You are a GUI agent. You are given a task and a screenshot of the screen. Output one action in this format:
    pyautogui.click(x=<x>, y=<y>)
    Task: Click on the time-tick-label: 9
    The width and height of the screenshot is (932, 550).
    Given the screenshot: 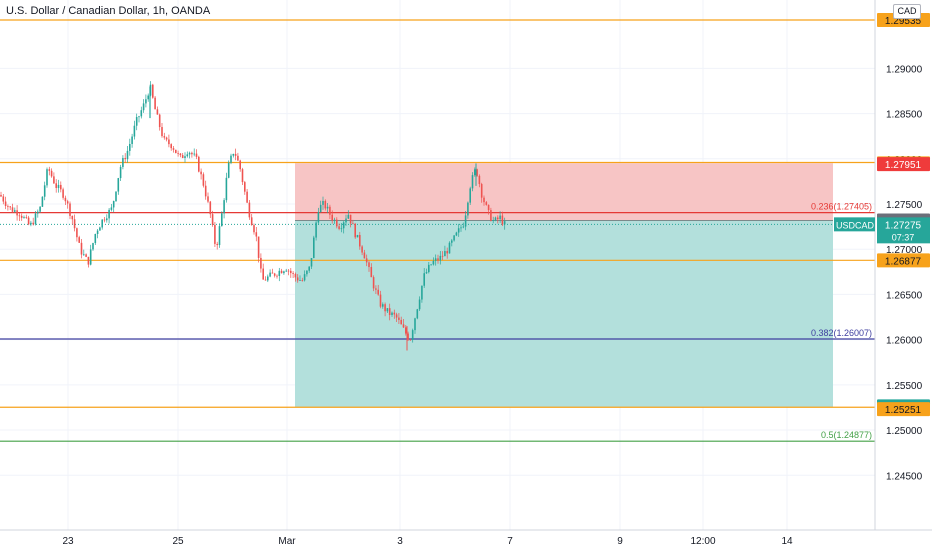 What is the action you would take?
    pyautogui.click(x=620, y=541)
    